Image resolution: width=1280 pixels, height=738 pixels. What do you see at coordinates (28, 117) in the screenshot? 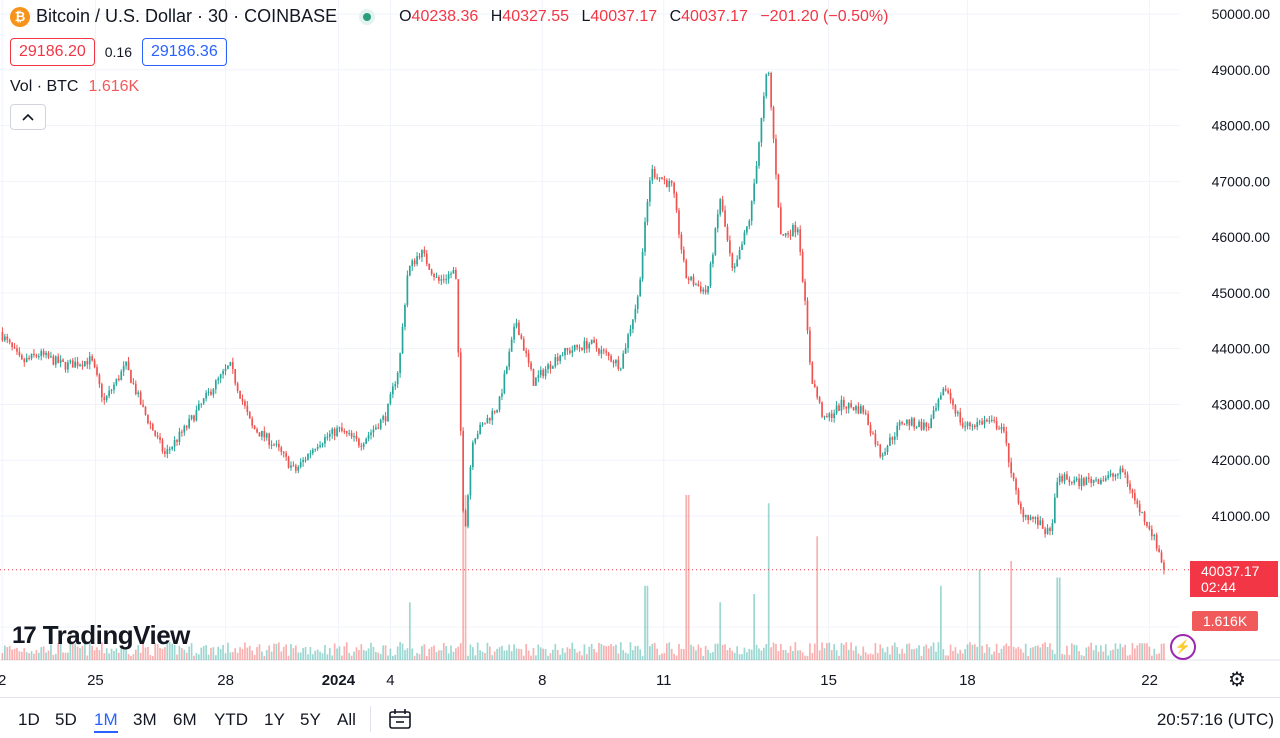
I see `collapse-legend-button` at bounding box center [28, 117].